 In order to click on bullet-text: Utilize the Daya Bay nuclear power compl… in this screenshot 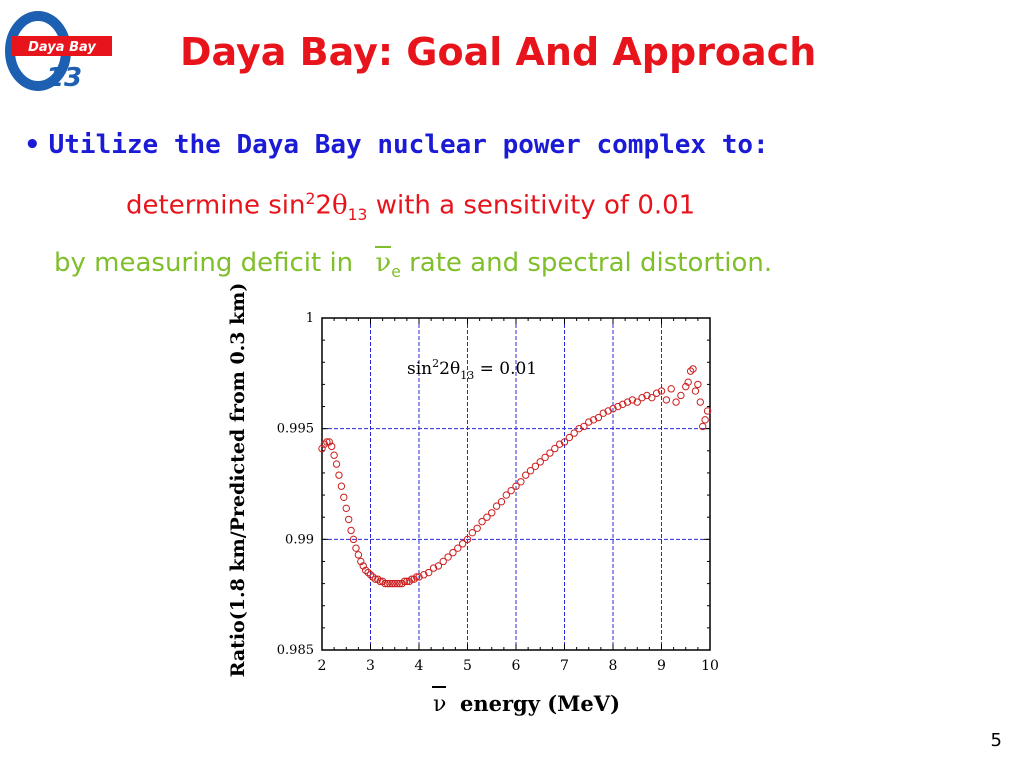, I will do `click(408, 145)`.